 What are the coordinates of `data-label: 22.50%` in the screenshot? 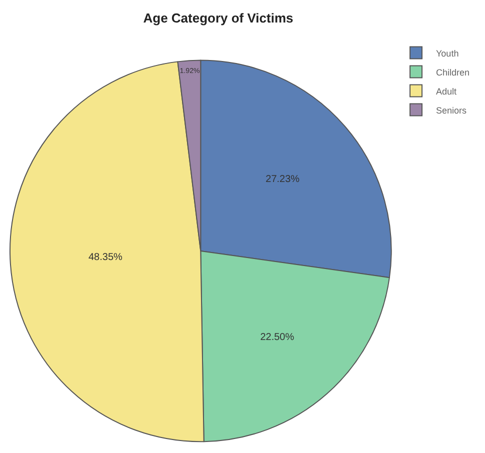 It's located at (277, 338).